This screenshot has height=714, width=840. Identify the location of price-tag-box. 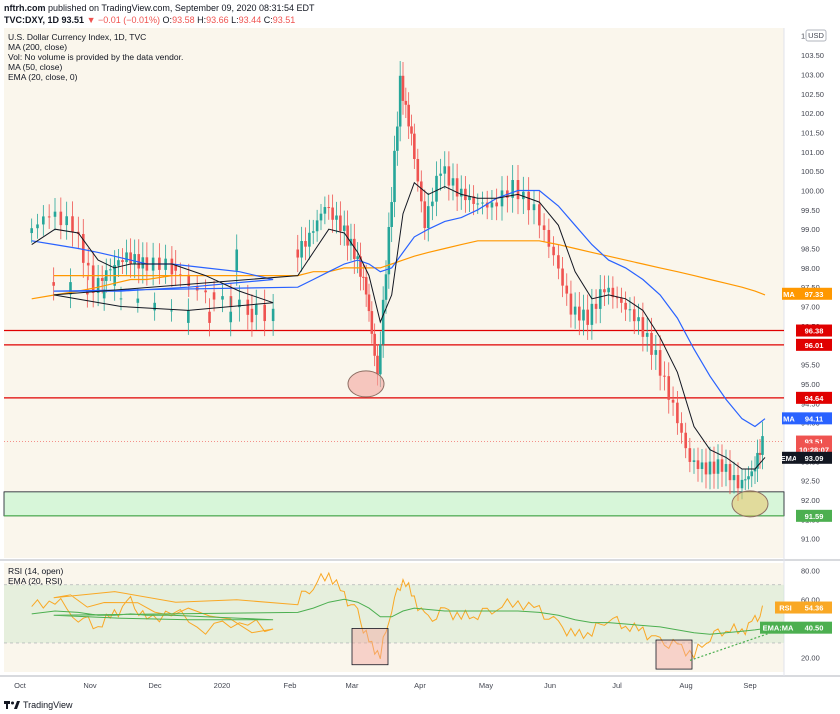
(814, 515).